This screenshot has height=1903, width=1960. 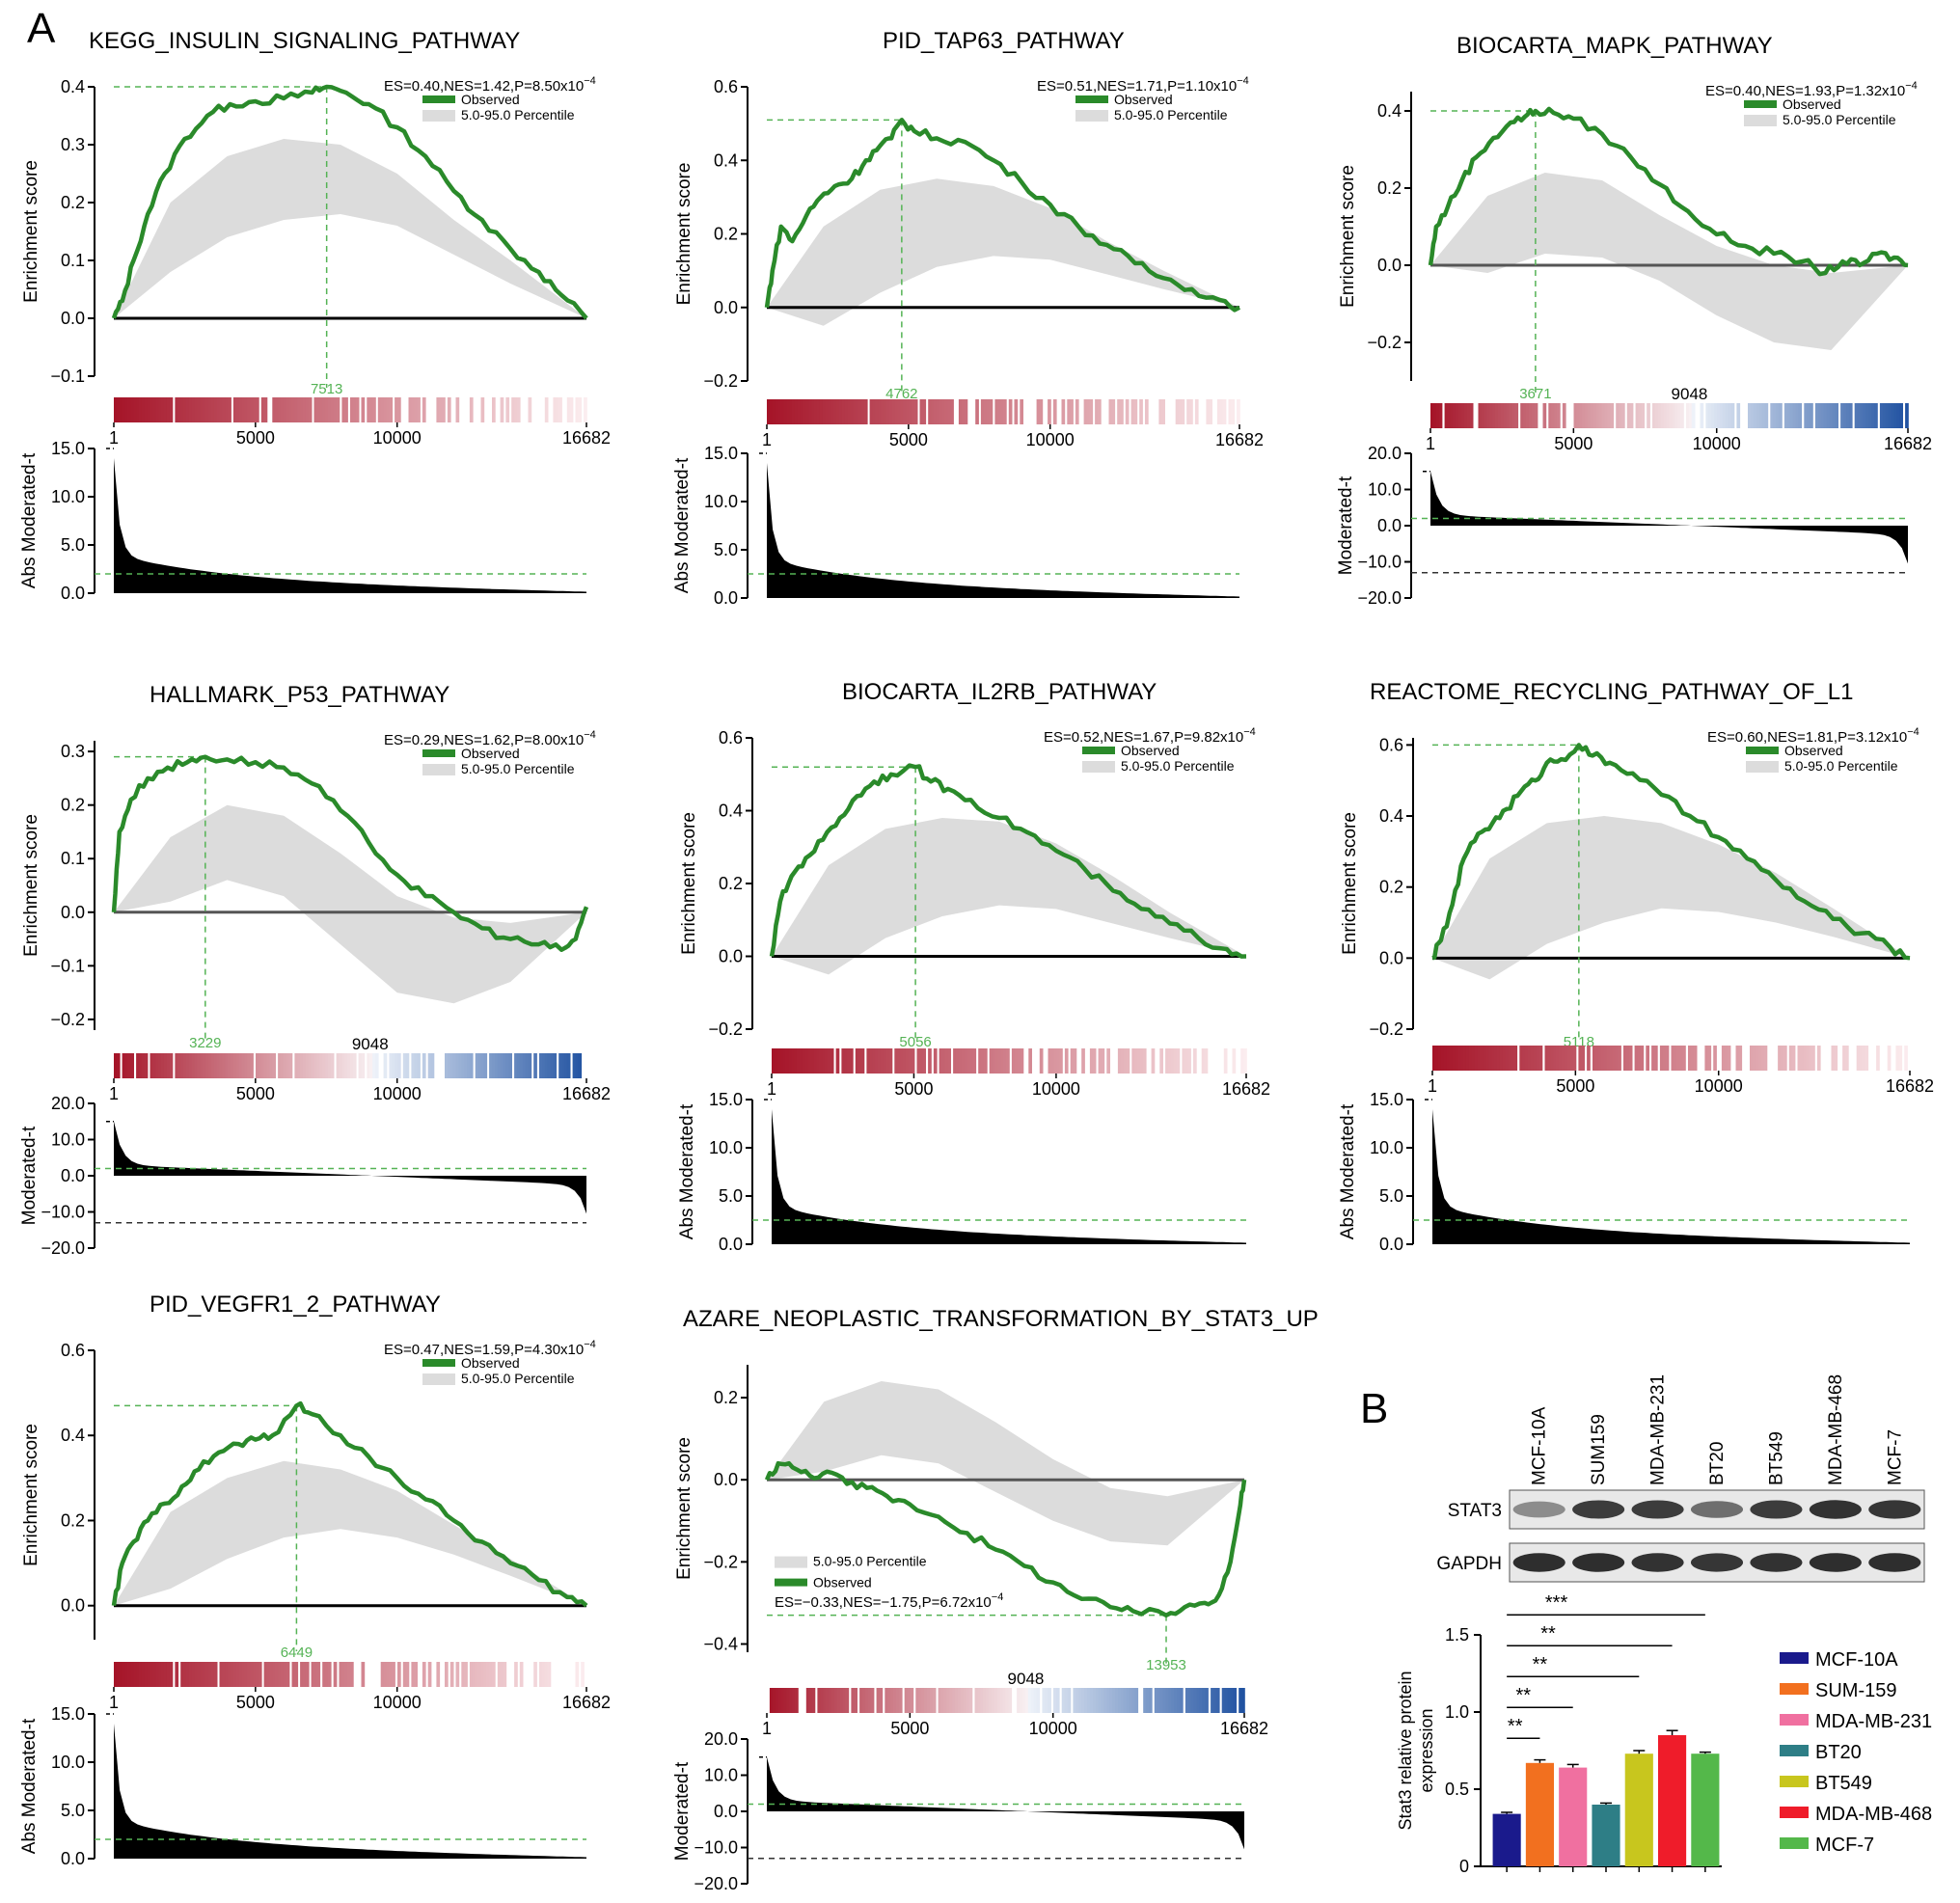 I want to click on significance-label: **, so click(x=1515, y=1726).